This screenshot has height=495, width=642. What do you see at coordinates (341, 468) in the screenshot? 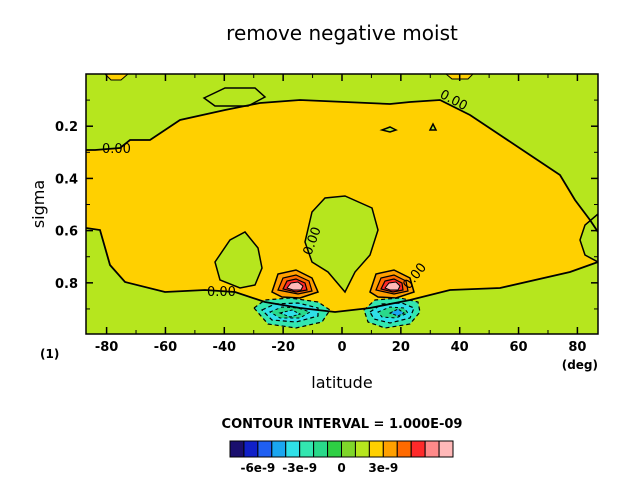
I see `colorbar-tick-label: 0` at bounding box center [341, 468].